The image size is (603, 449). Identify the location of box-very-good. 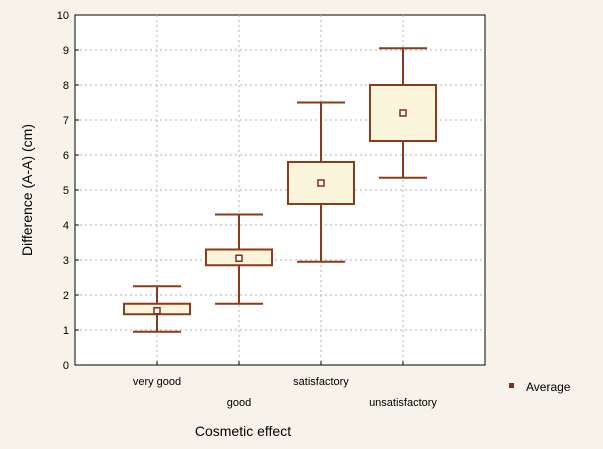
(157, 309).